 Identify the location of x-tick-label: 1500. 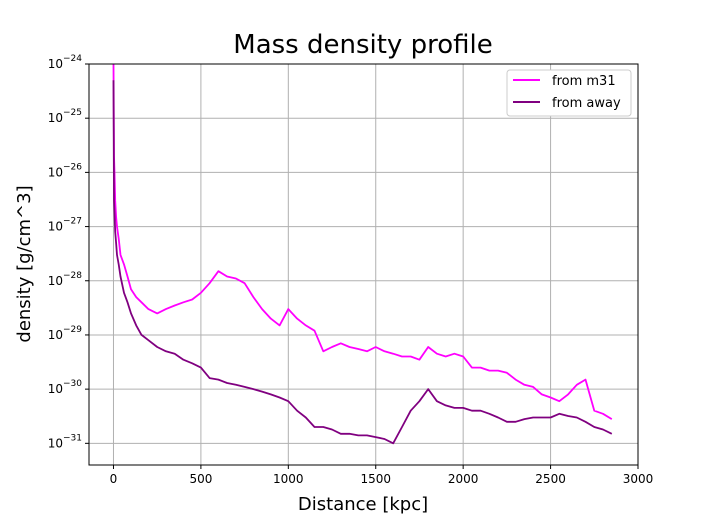
(375, 479).